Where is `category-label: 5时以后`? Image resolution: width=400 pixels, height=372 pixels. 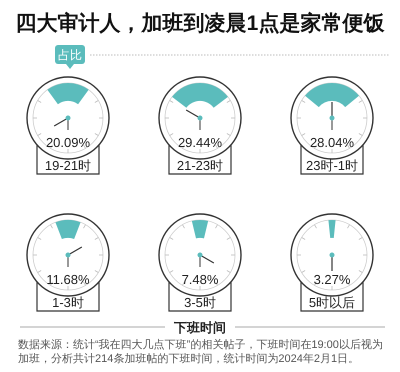
category-label: 5时以后 is located at coordinates (332, 302).